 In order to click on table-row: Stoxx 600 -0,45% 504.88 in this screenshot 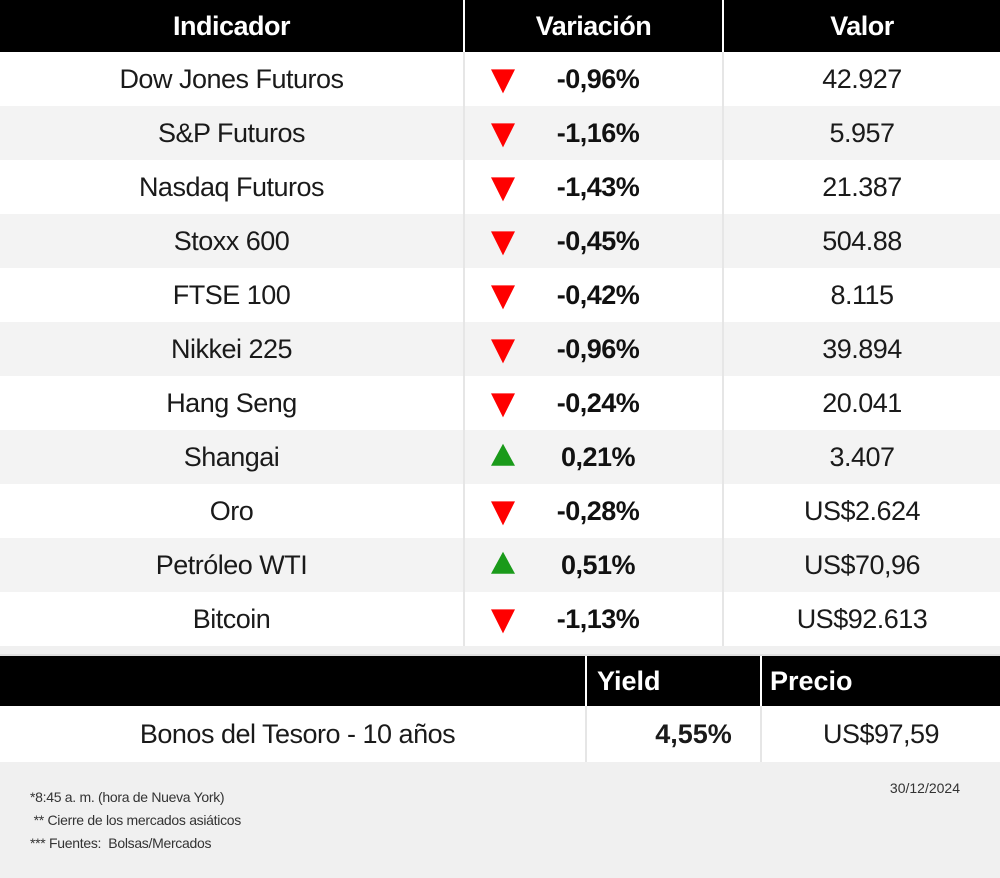, I will do `click(500, 241)`.